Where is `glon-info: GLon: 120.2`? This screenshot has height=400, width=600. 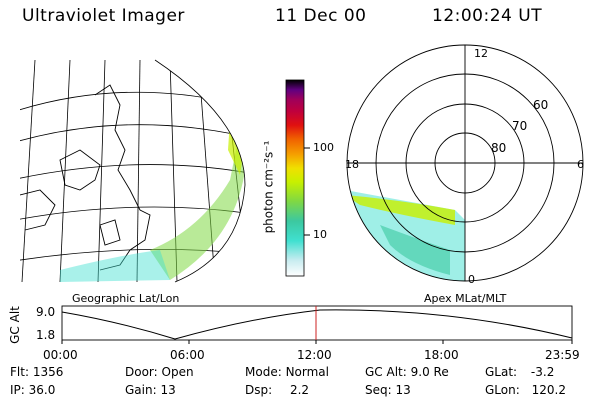
glon-info: GLon: 120.2 is located at coordinates (525, 390).